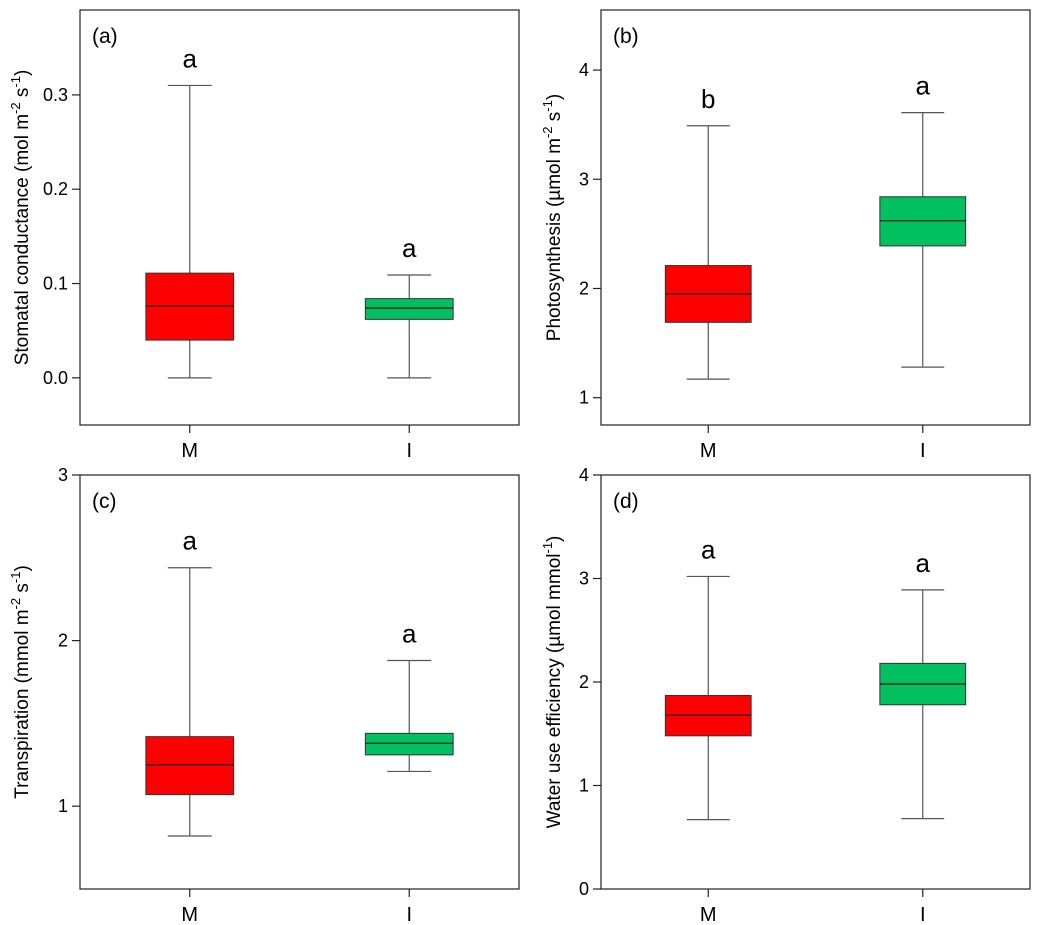 The image size is (1063, 925). I want to click on y-axis-label: Stomatal conductance (mol m-2 s-1), so click(20, 218).